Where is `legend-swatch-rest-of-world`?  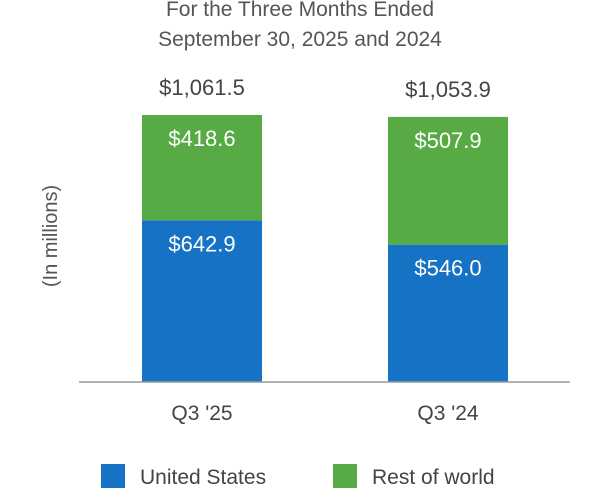
legend-swatch-rest-of-world is located at coordinates (345, 476).